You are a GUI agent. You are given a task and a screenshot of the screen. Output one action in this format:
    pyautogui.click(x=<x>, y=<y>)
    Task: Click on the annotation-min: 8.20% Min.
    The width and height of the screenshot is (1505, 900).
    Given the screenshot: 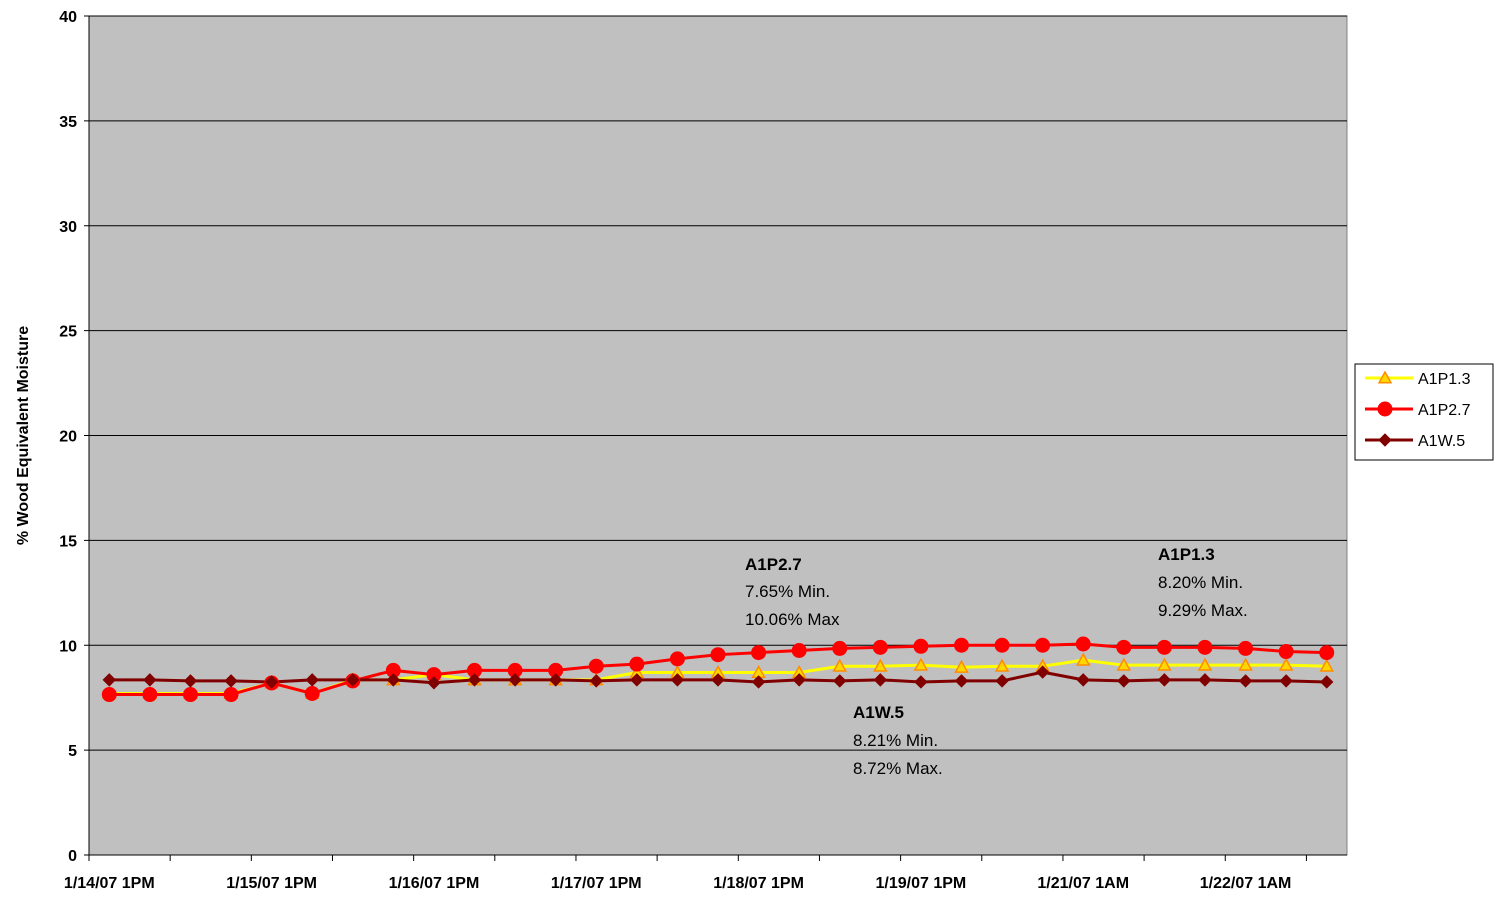 What is the action you would take?
    pyautogui.click(x=1200, y=582)
    